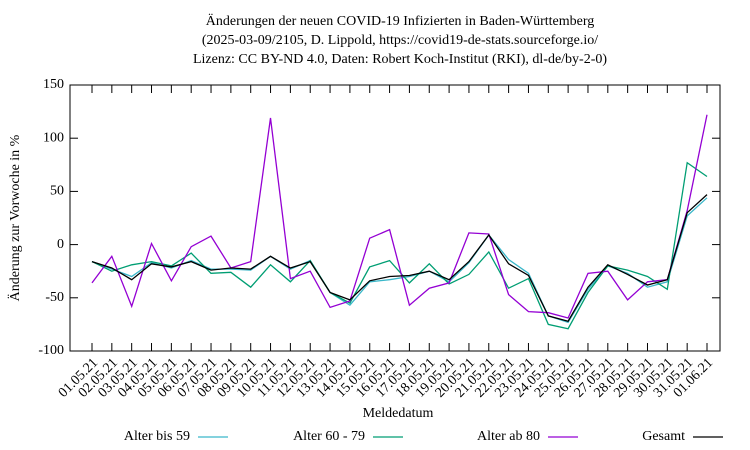  What do you see at coordinates (57, 191) in the screenshot?
I see `y-tick-label: 50` at bounding box center [57, 191].